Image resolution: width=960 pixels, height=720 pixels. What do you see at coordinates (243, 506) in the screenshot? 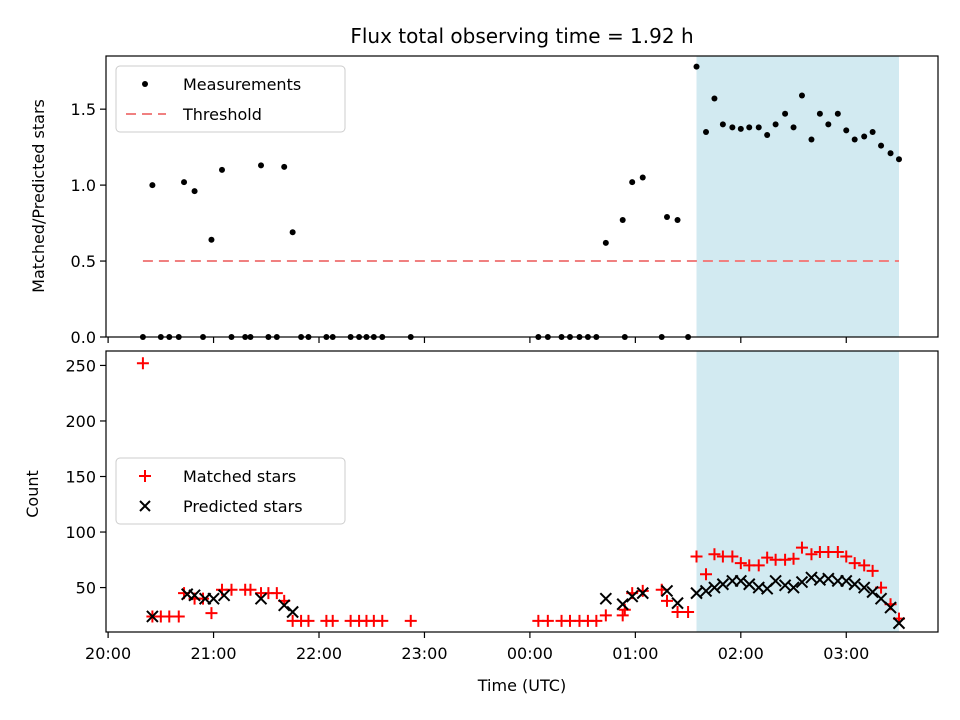
I see `legend-predicted-label: Predicted stars` at bounding box center [243, 506].